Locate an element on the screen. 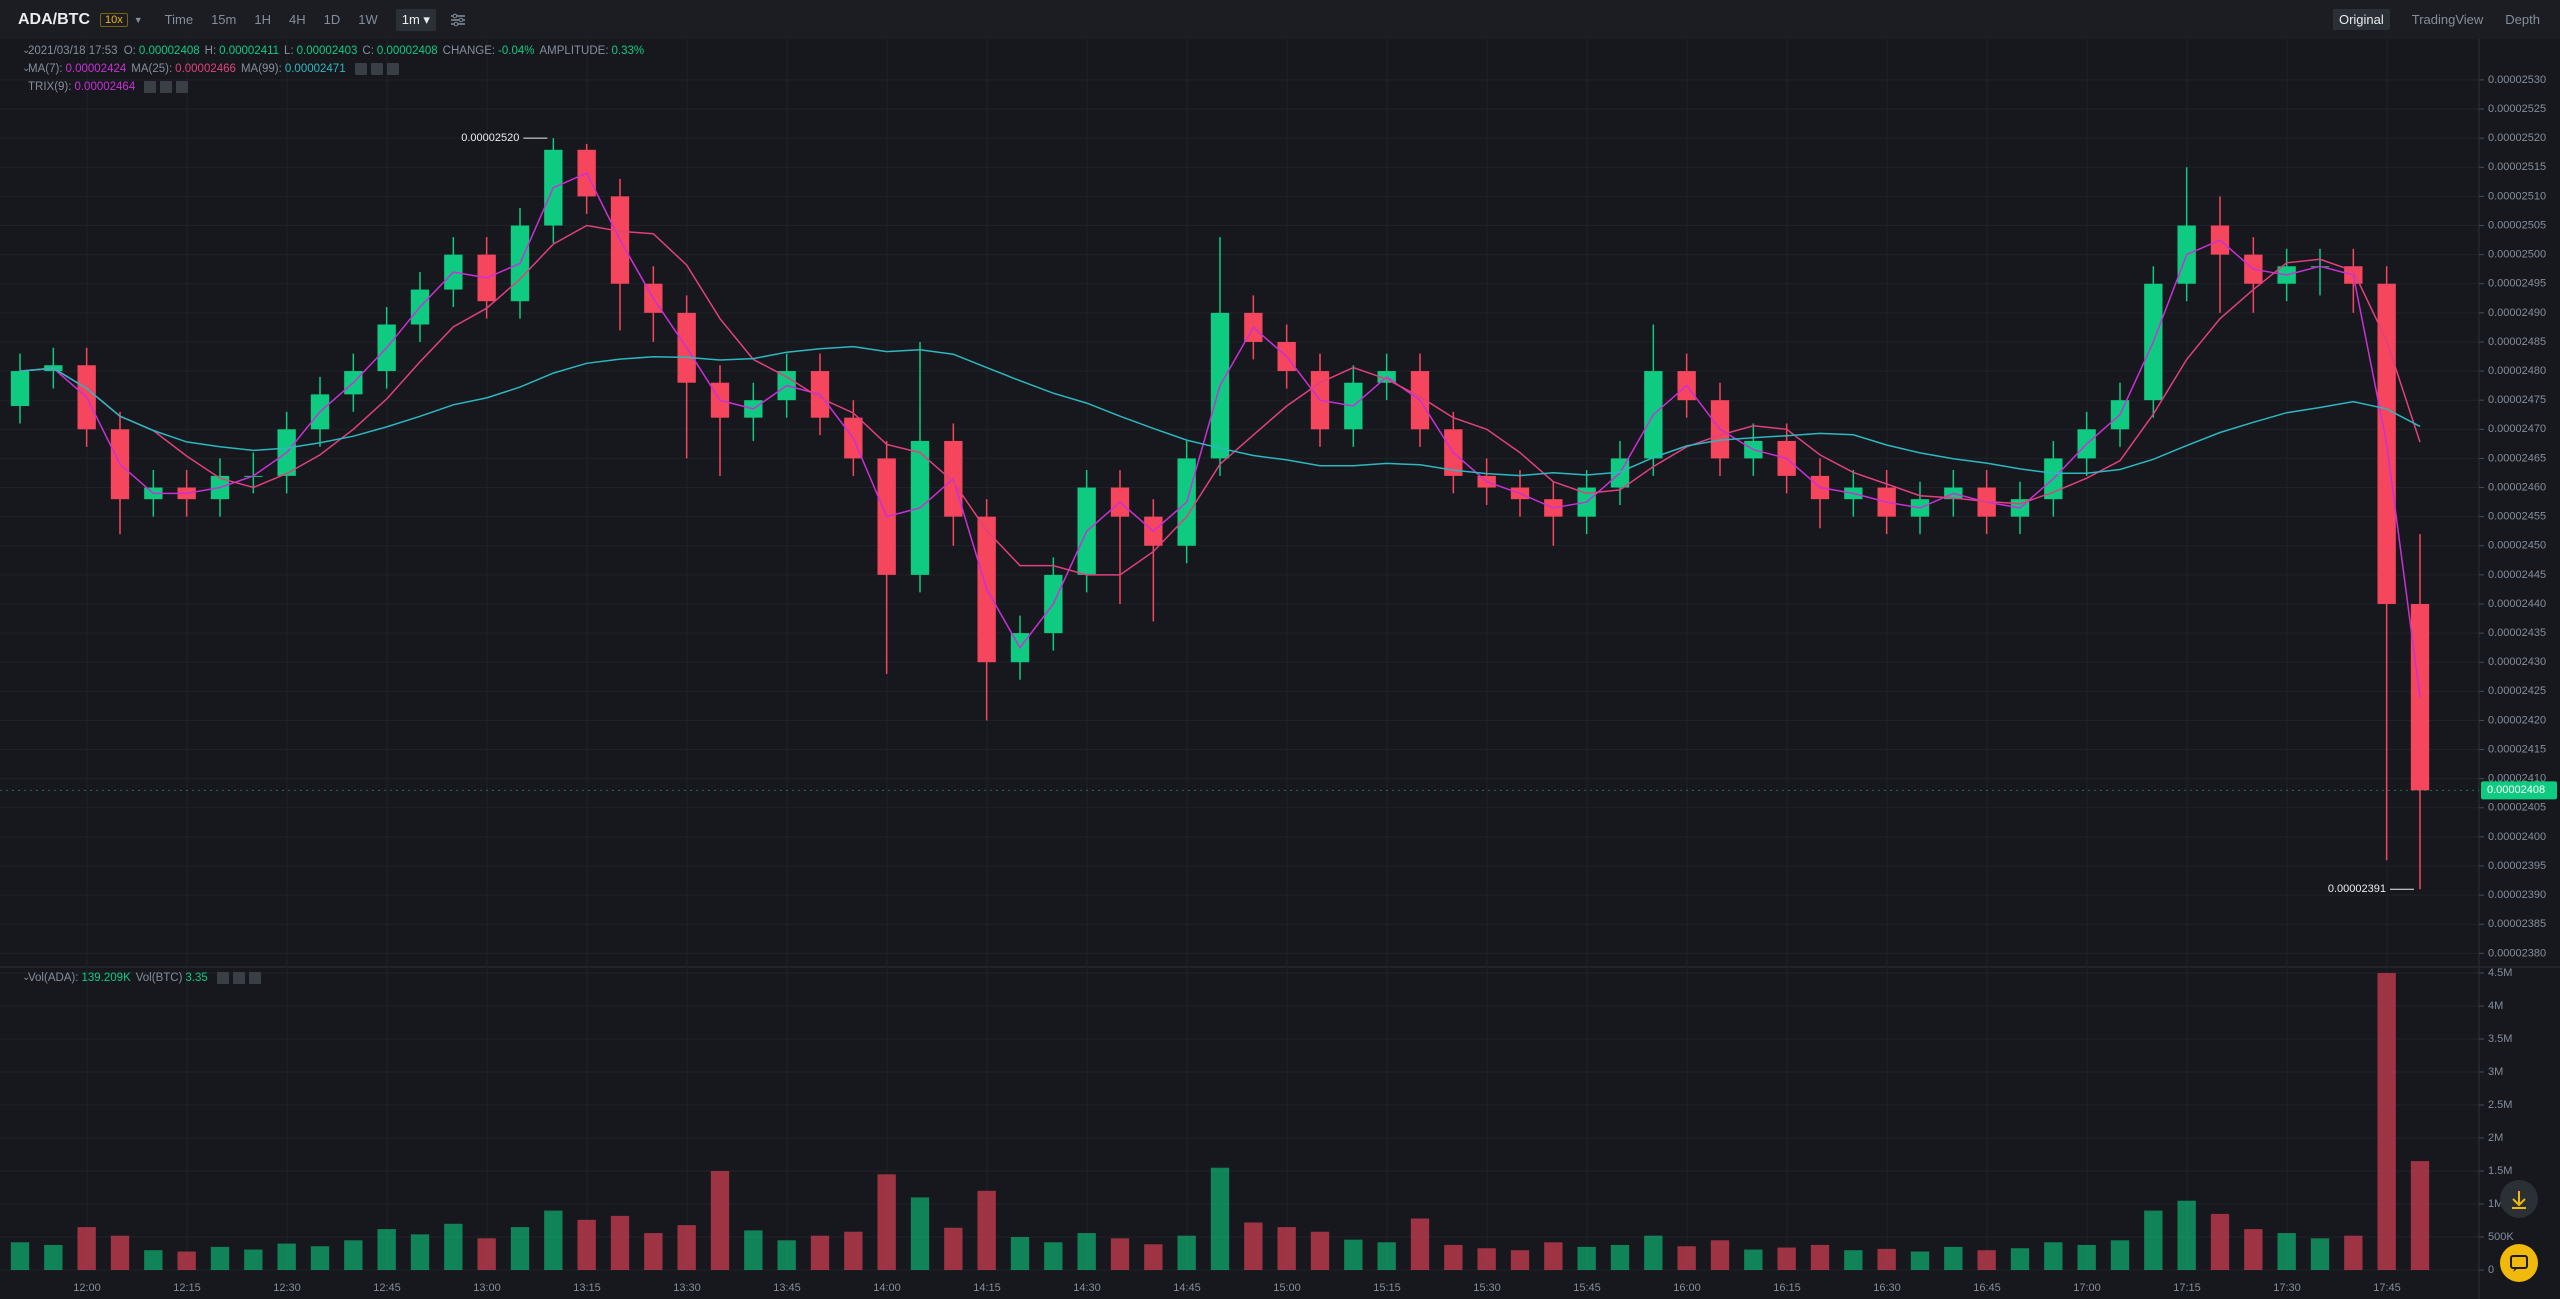 The image size is (2560, 1299). interval-option: 1W is located at coordinates (368, 19).